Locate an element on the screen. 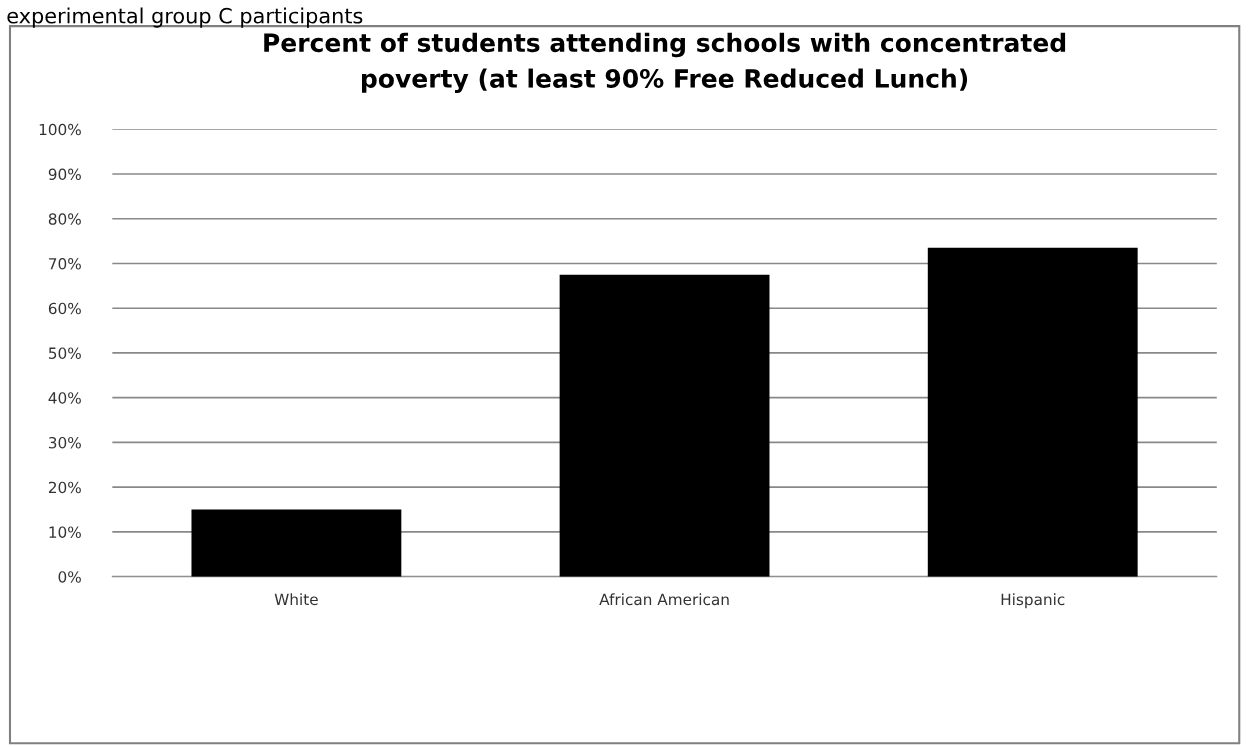 This screenshot has width=1248, height=747. y-tick-label: 30% is located at coordinates (64, 442).